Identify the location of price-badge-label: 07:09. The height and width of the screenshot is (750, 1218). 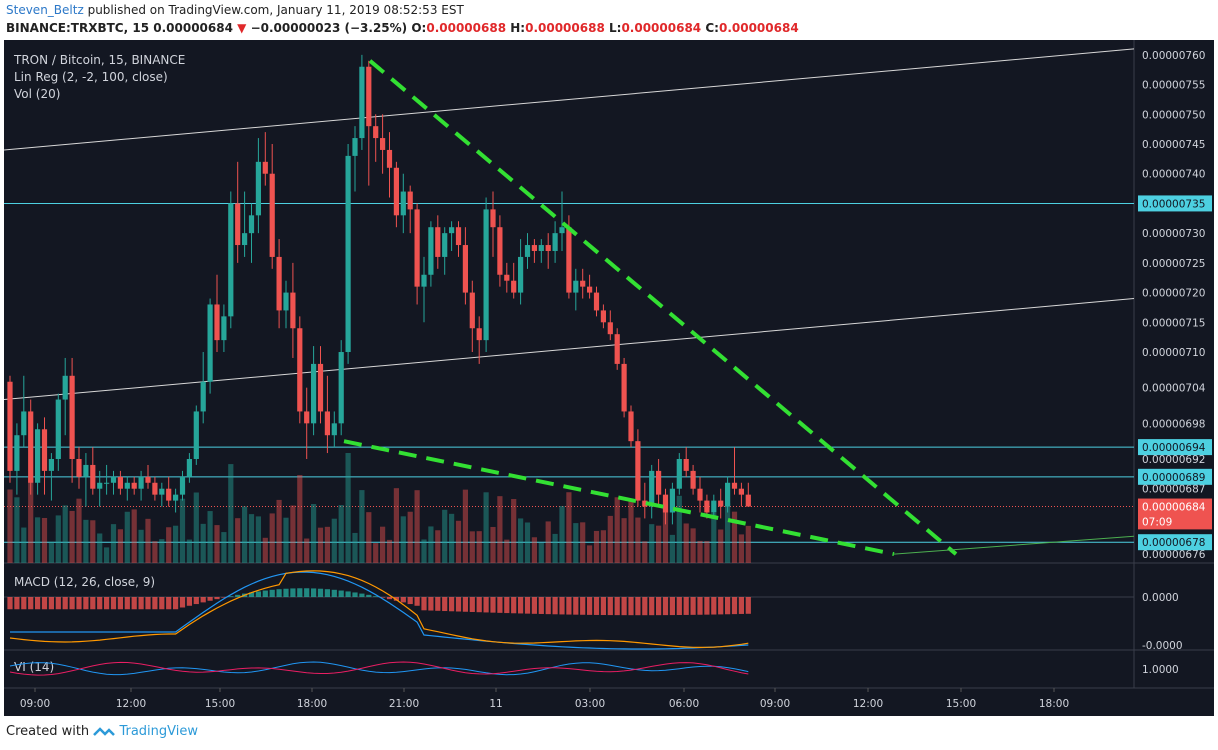
(1157, 522).